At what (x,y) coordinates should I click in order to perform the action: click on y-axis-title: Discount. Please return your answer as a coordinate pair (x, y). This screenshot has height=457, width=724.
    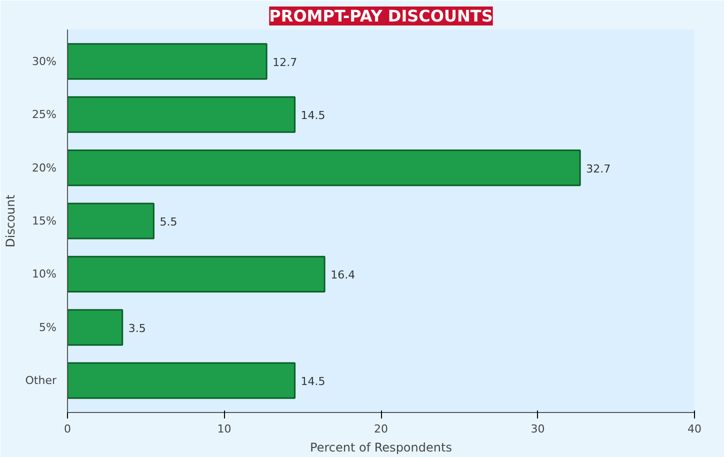
    Looking at the image, I should click on (10, 221).